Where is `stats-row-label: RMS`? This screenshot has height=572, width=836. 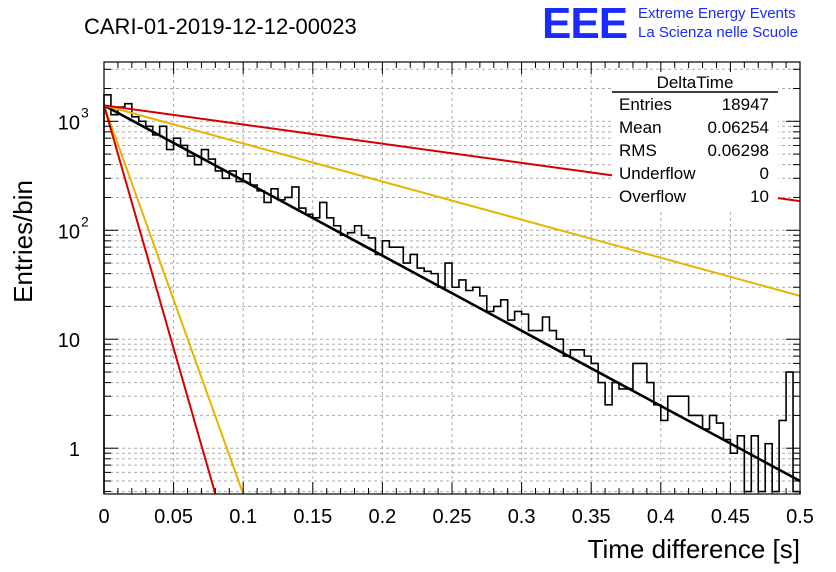
stats-row-label: RMS is located at coordinates (638, 150).